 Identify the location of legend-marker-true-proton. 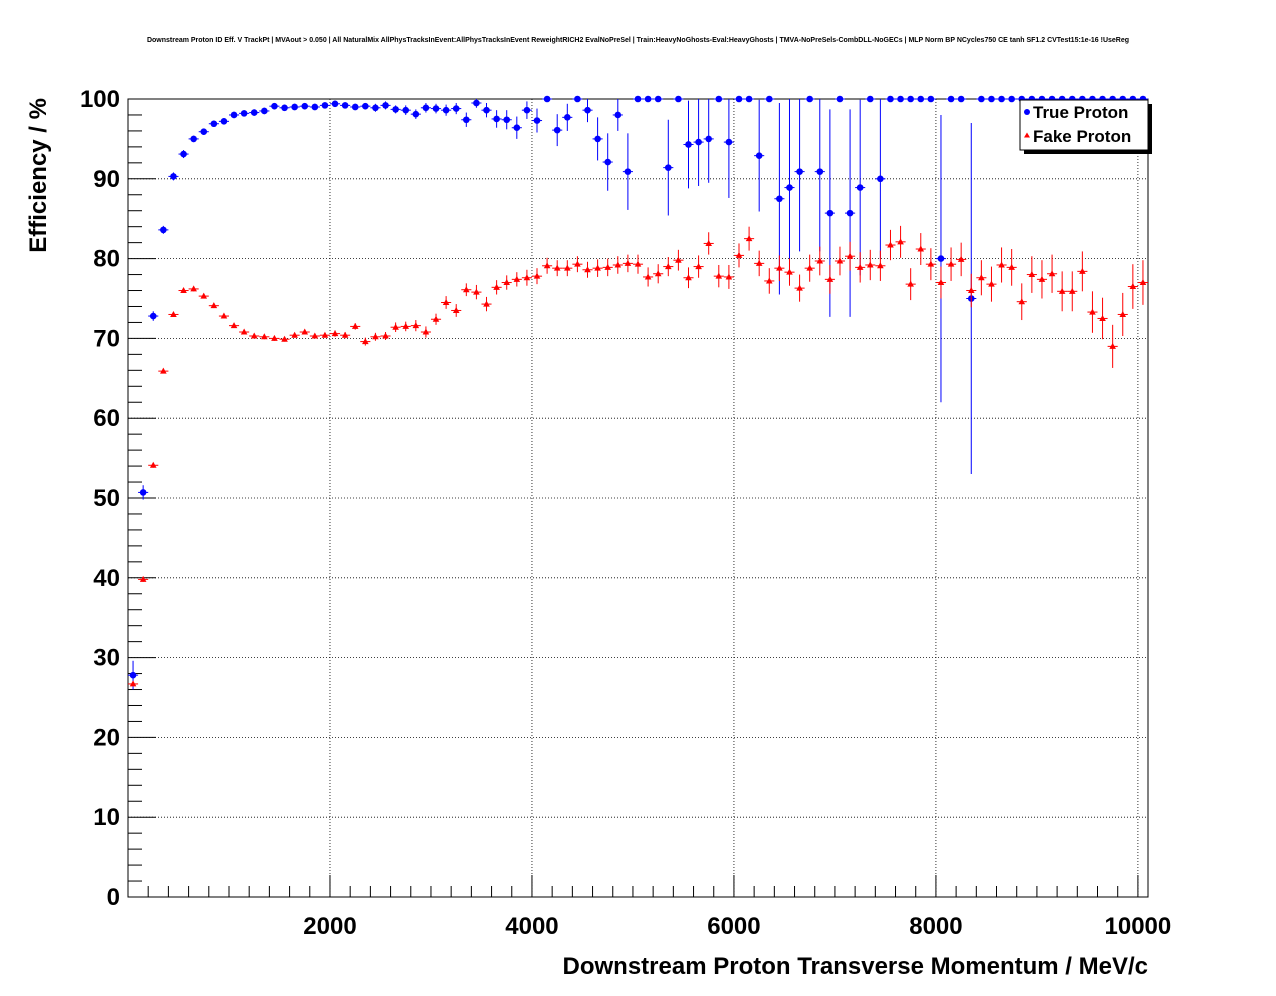
(1027, 112).